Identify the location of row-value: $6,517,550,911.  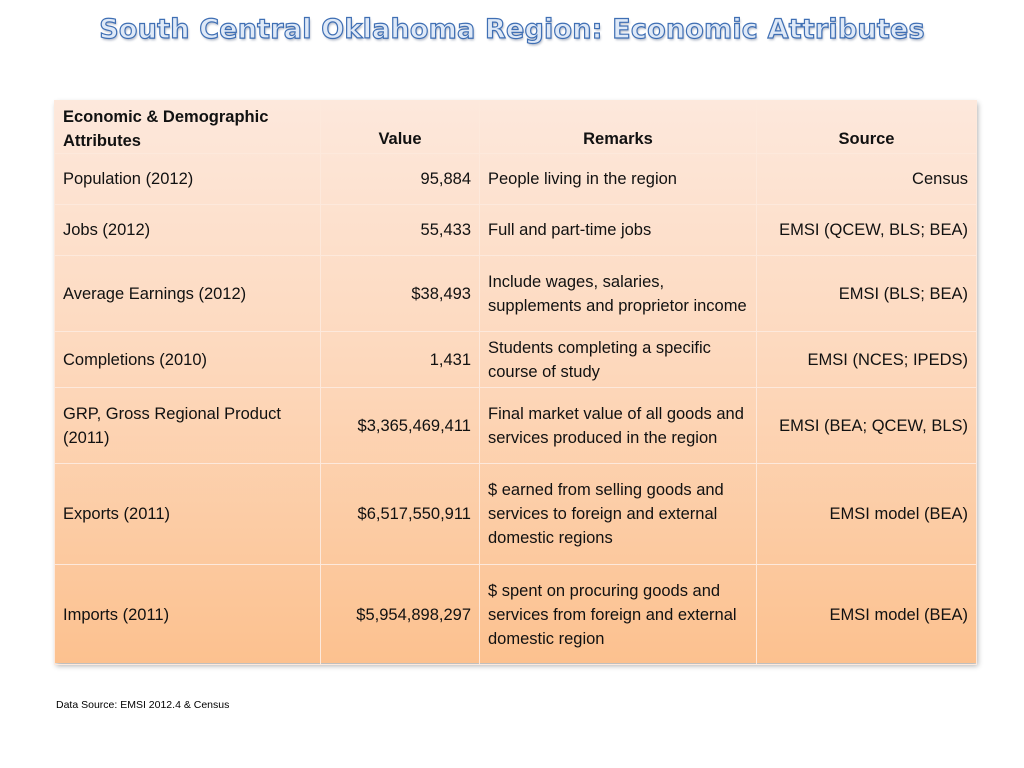
(400, 514).